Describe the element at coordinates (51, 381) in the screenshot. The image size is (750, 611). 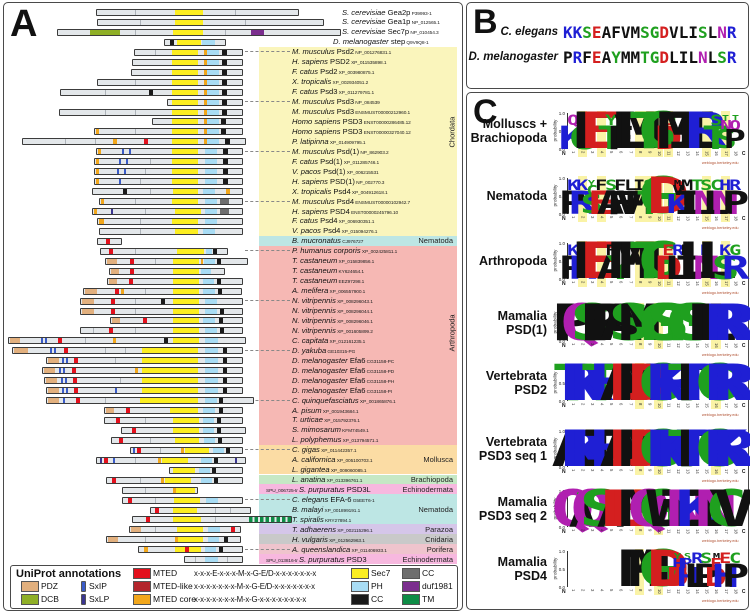
I see `pdz-domain` at that location.